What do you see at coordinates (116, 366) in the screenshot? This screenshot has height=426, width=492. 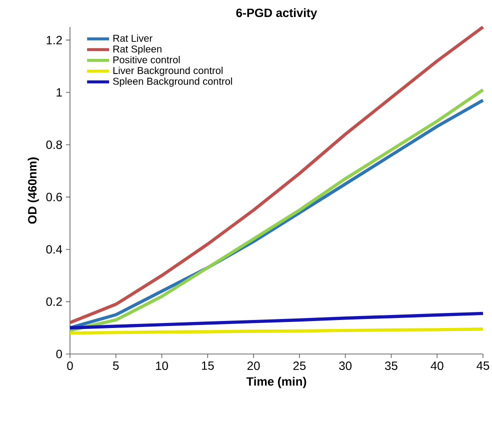 I see `x-tick-label: 5` at bounding box center [116, 366].